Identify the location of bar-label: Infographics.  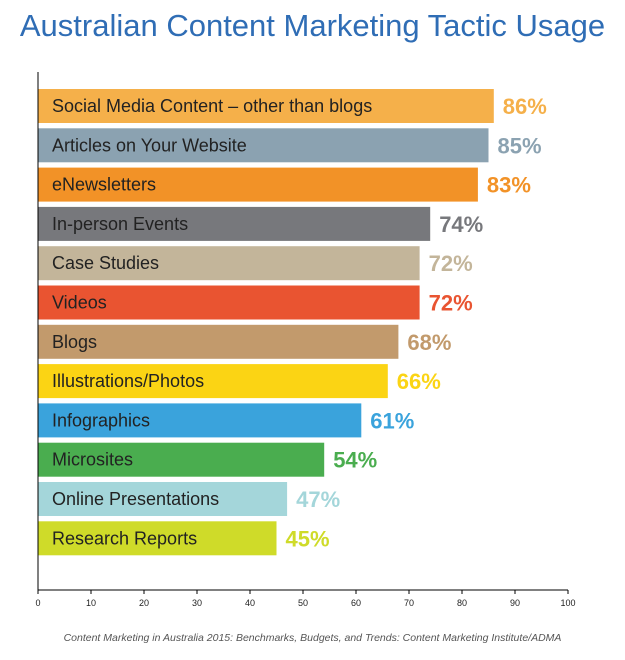
(101, 420).